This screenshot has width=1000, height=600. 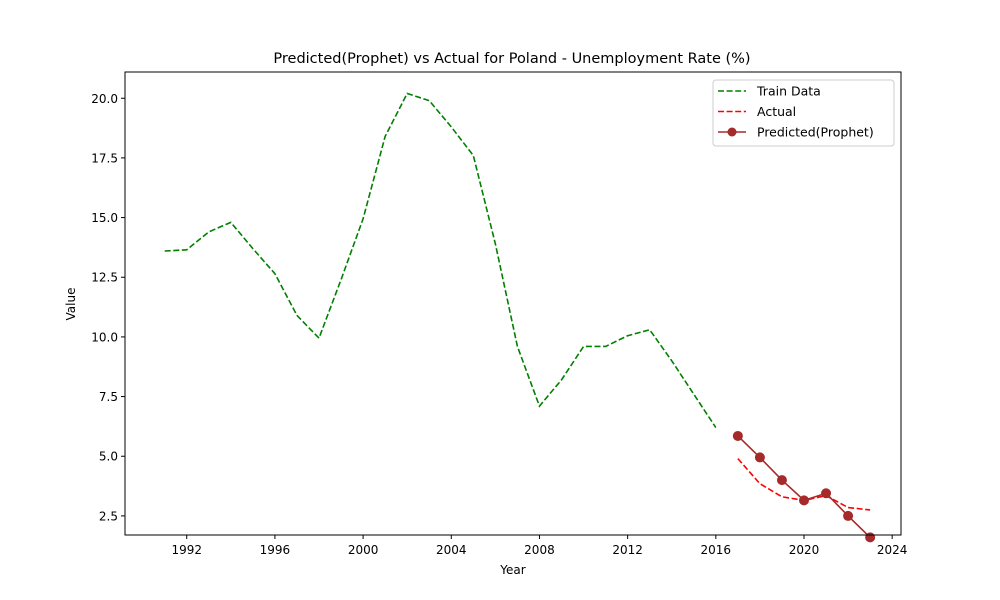 I want to click on x-tick-label: 1992, so click(x=186, y=550).